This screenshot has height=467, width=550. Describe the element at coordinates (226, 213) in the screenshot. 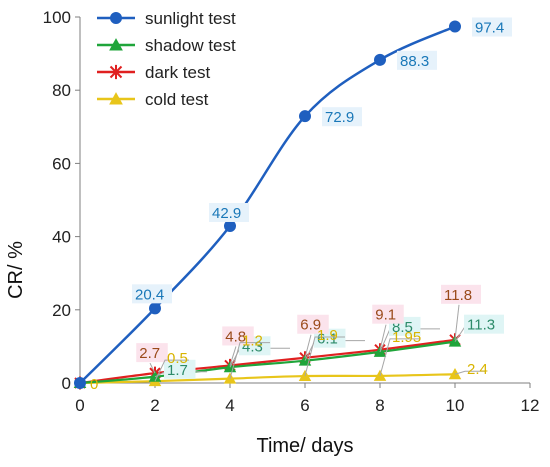

I see `data-label: 42.9` at that location.